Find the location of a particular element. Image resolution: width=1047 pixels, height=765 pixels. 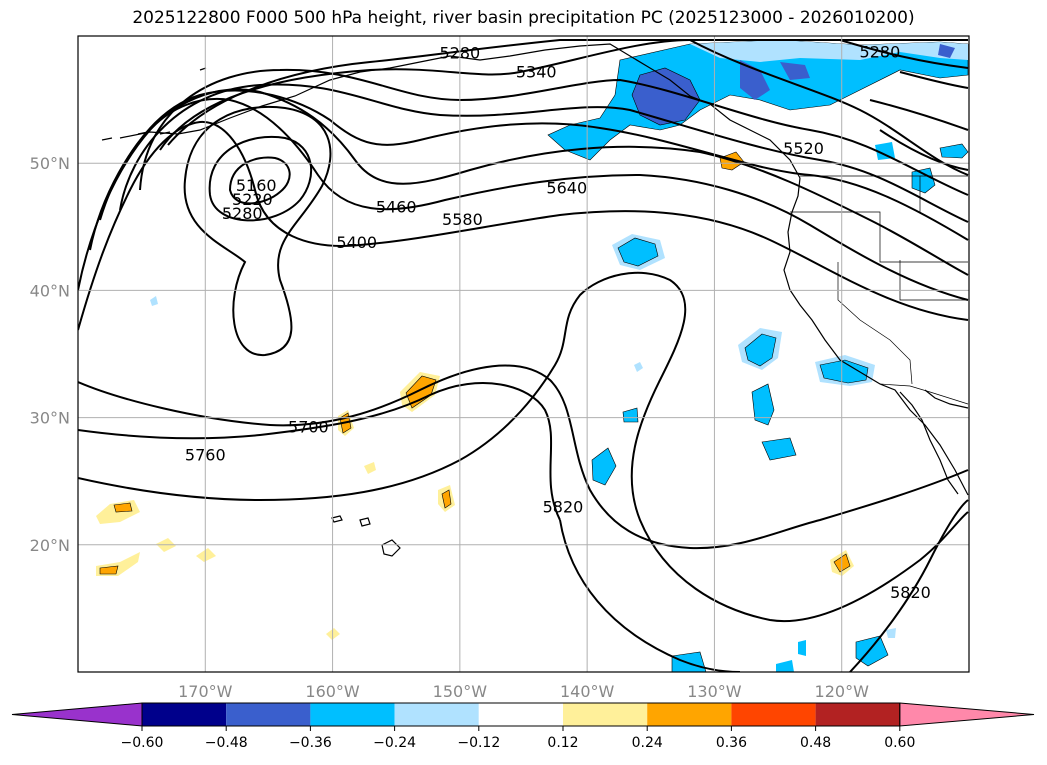

precip-area-south5 is located at coordinates (785, 666).